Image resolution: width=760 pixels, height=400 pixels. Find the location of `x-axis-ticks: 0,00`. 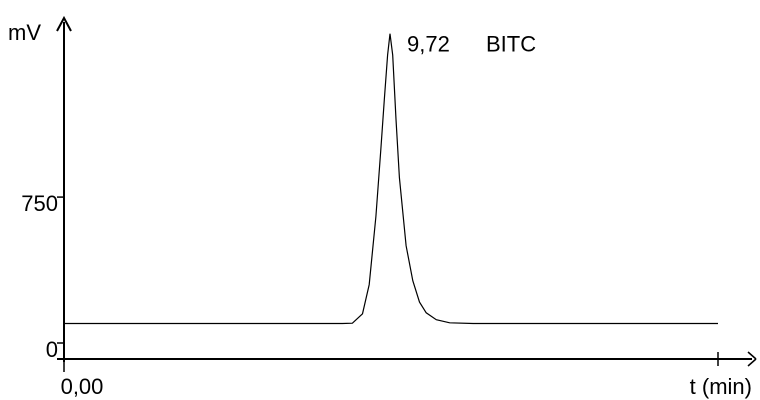

x-axis-ticks: 0,00 is located at coordinates (82, 379).